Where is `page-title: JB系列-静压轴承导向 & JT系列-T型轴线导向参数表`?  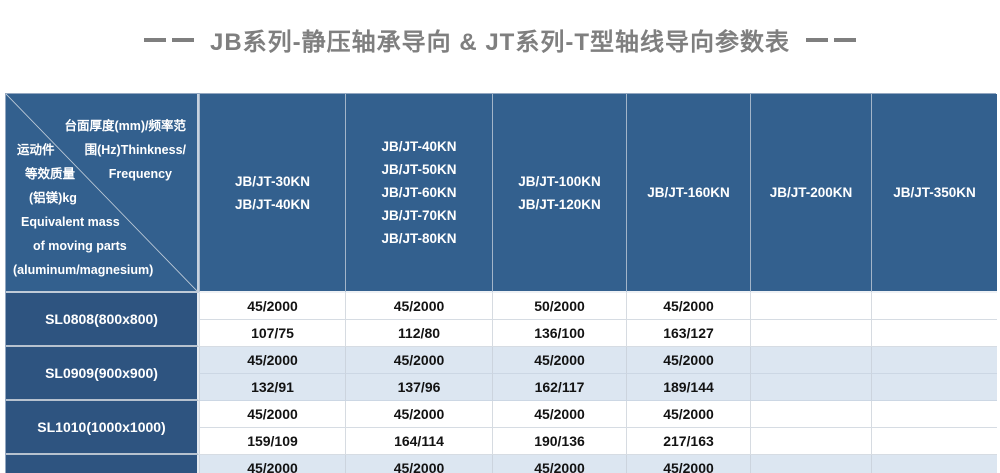
page-title: JB系列-静压轴承导向 & JT系列-T型轴线导向参数表 is located at coordinates (500, 39).